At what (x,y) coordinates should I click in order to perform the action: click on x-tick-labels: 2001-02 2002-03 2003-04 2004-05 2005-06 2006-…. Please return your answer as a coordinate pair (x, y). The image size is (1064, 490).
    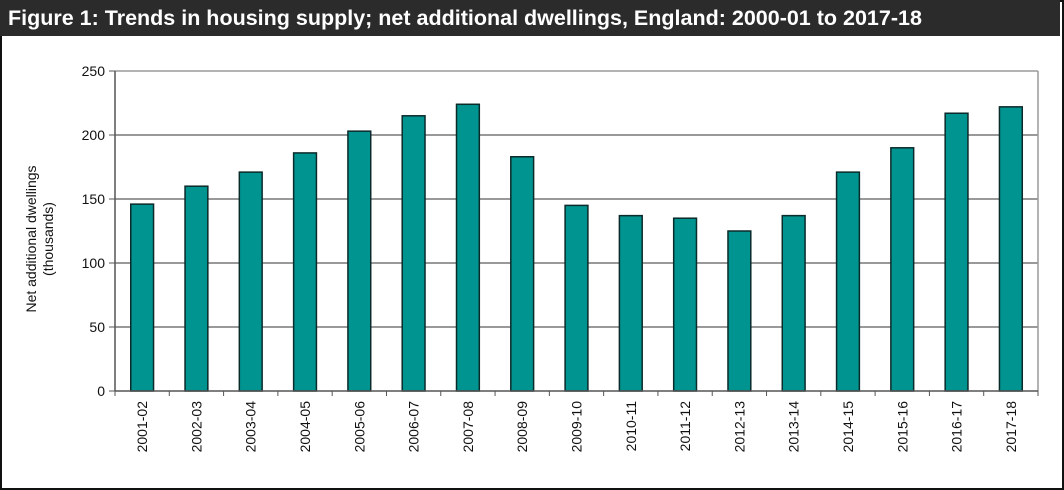
    Looking at the image, I should click on (576, 427).